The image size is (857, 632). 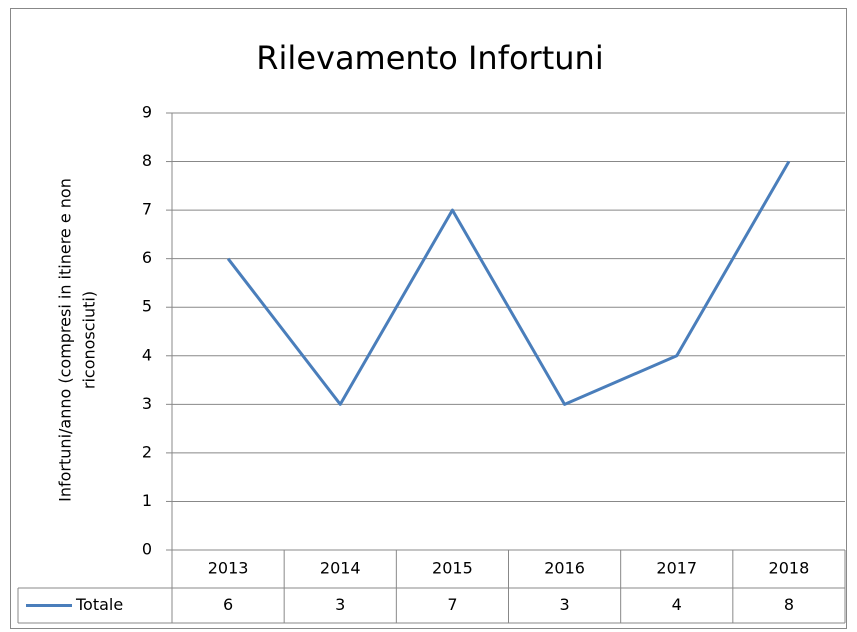 What do you see at coordinates (147, 451) in the screenshot?
I see `y-tick-label: 2` at bounding box center [147, 451].